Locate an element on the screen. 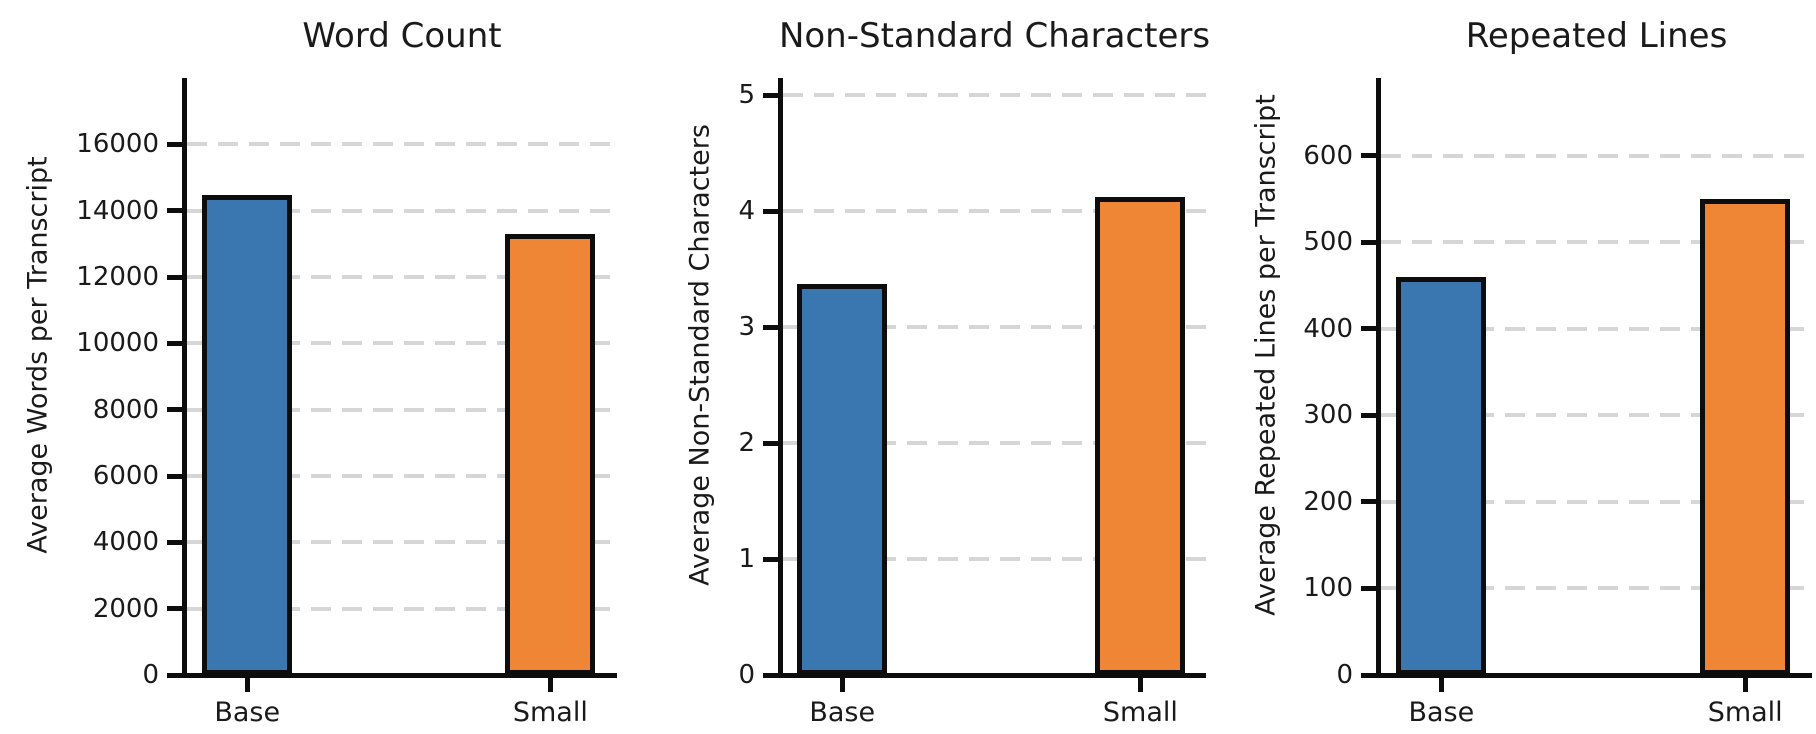 This screenshot has width=1816, height=734. chart-title: Repeated Lines is located at coordinates (1596, 36).